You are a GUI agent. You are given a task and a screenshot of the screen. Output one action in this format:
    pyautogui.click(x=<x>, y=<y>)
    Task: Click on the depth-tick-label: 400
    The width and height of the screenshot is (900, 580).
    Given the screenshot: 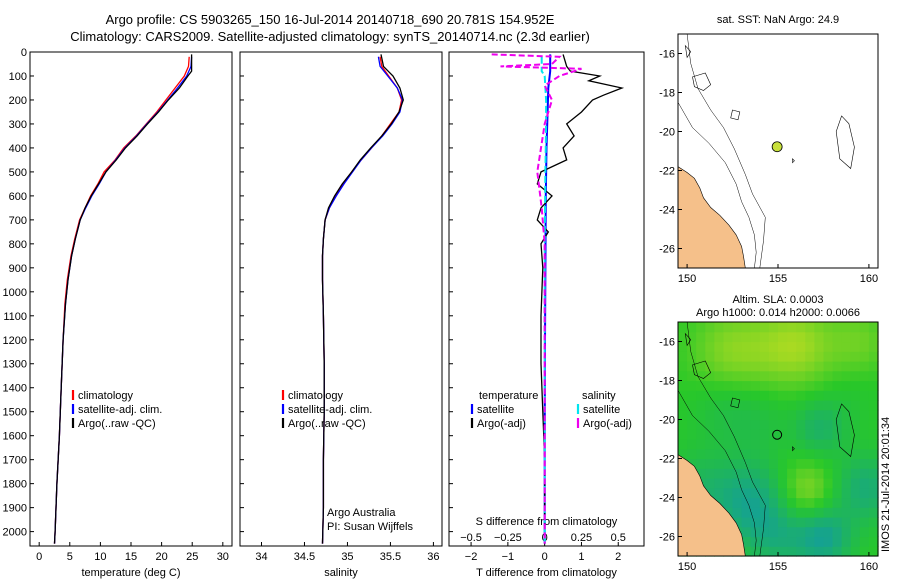 What is the action you would take?
    pyautogui.click(x=18, y=149)
    